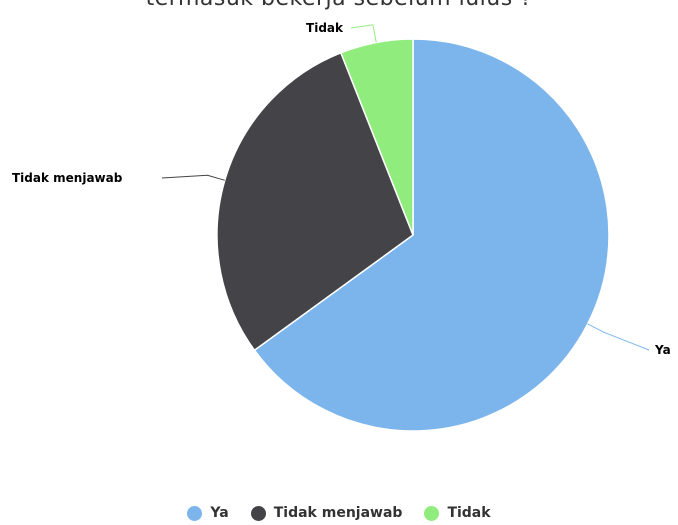 The height and width of the screenshot is (525, 678). Describe the element at coordinates (363, 33) in the screenshot. I see `connector-tidak` at that location.